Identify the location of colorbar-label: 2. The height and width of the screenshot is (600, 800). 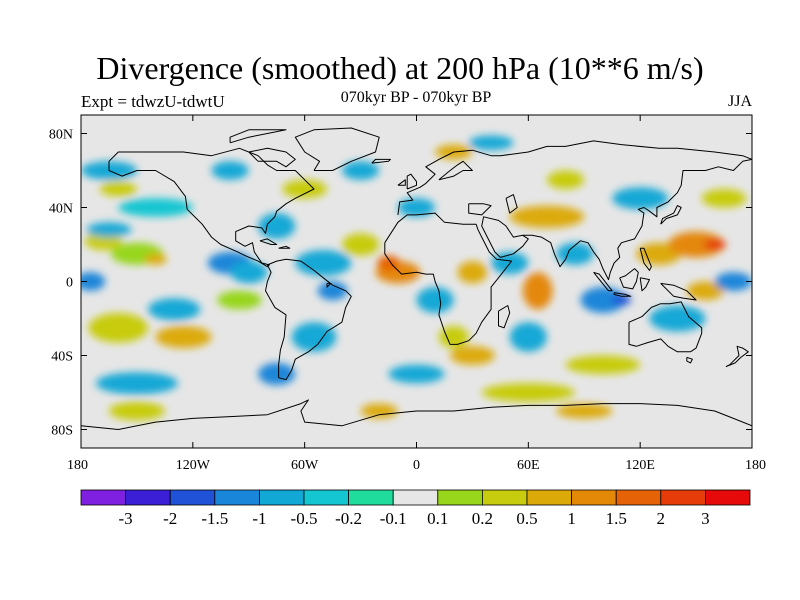
(661, 518).